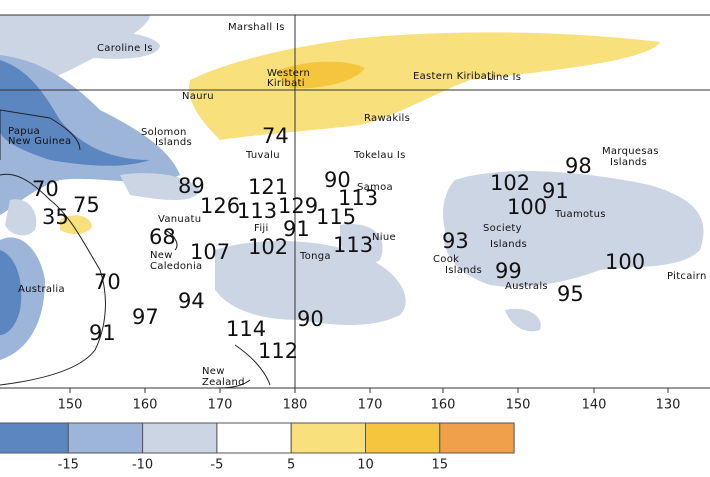 This screenshot has height=477, width=710. I want to click on place-label: Tokelau Is, so click(379, 155).